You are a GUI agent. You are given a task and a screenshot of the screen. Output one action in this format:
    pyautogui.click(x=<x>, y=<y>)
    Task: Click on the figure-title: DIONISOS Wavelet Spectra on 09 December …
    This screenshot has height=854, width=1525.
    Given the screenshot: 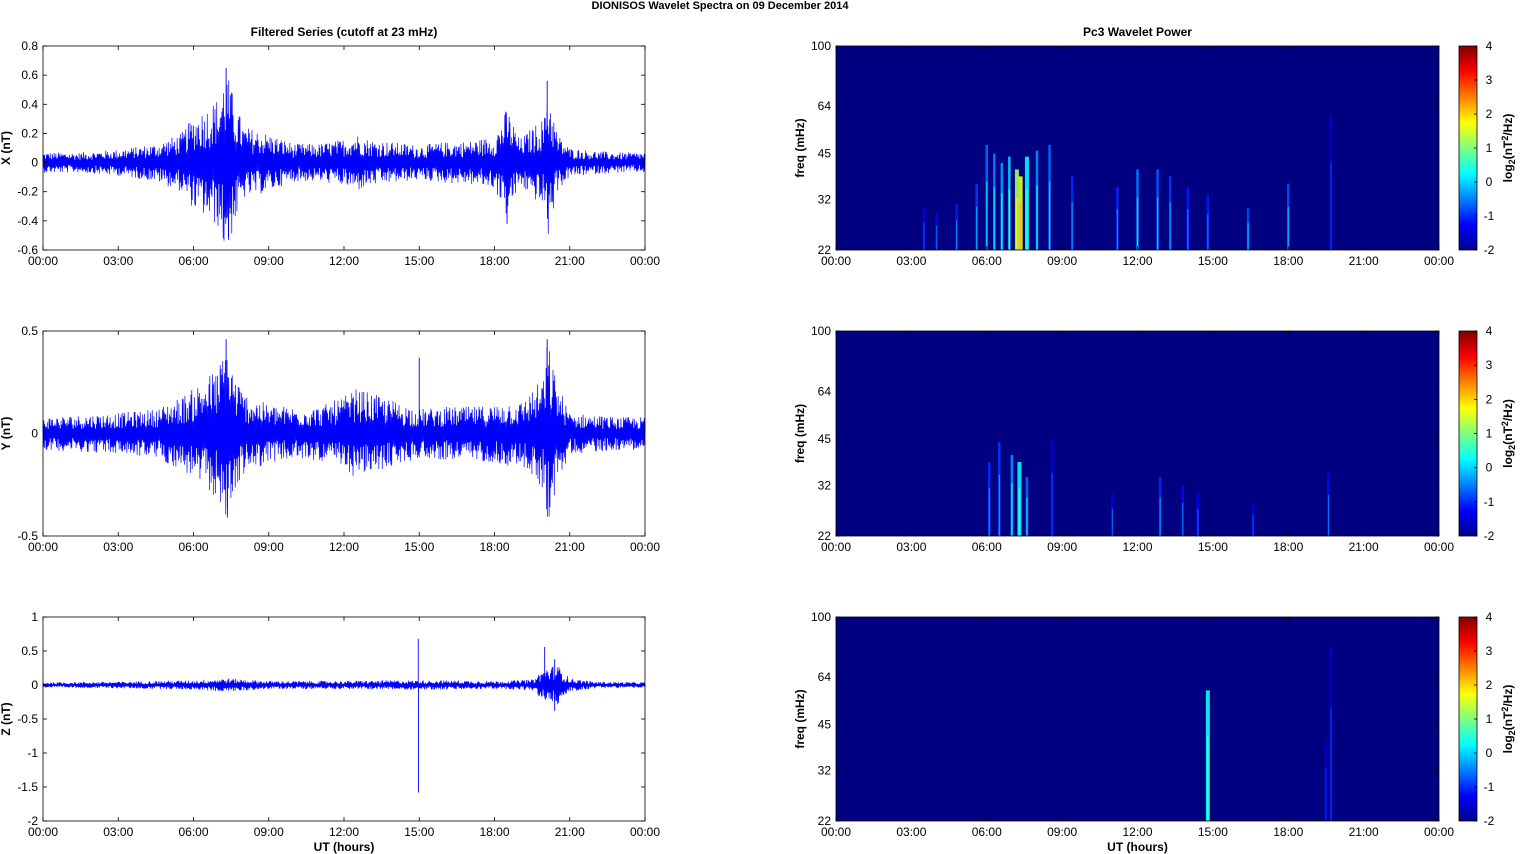 What is the action you would take?
    pyautogui.click(x=721, y=6)
    